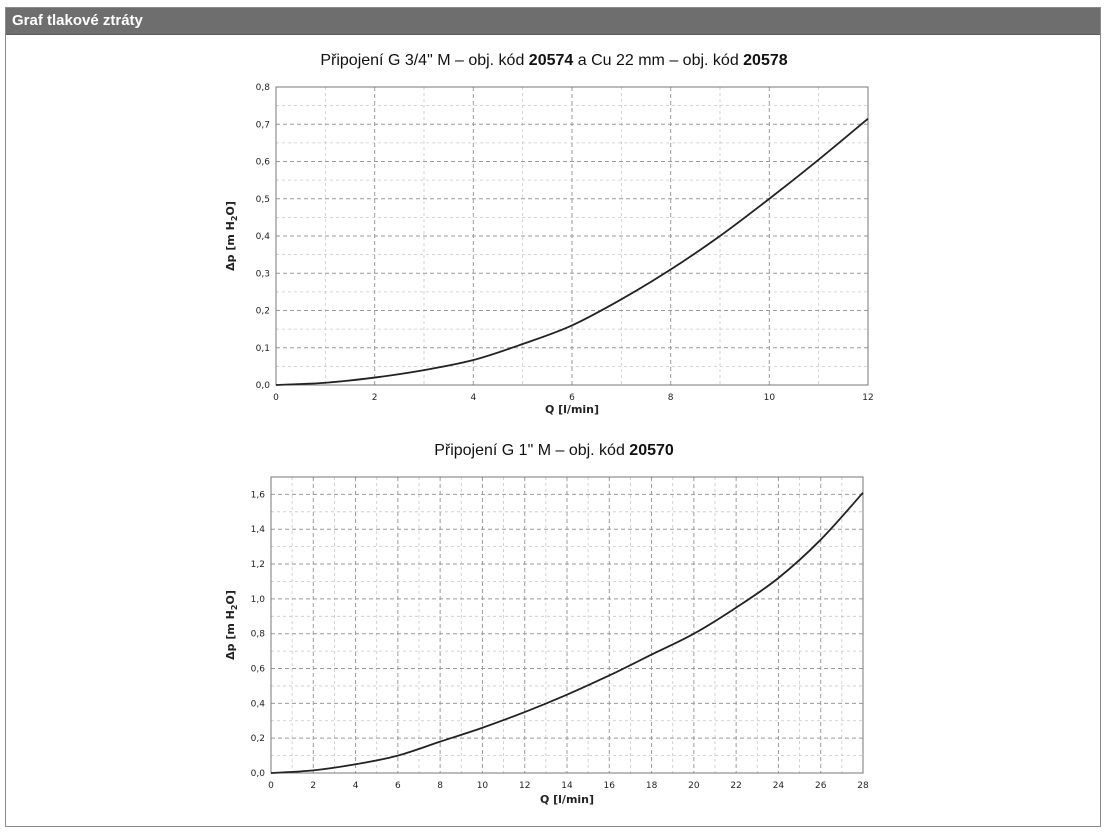 This screenshot has height=838, width=1108. What do you see at coordinates (765, 60) in the screenshot?
I see `title-part: 20578` at bounding box center [765, 60].